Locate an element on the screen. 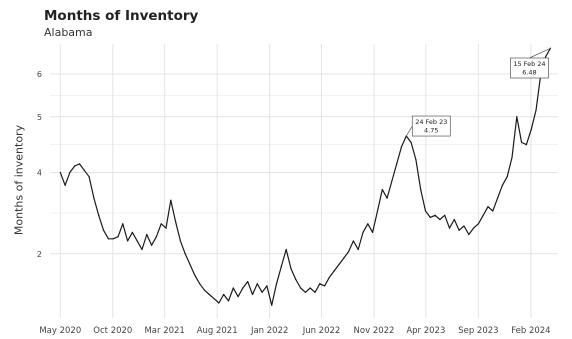 The width and height of the screenshot is (572, 339). y-tick-label: 4 is located at coordinates (39, 172).